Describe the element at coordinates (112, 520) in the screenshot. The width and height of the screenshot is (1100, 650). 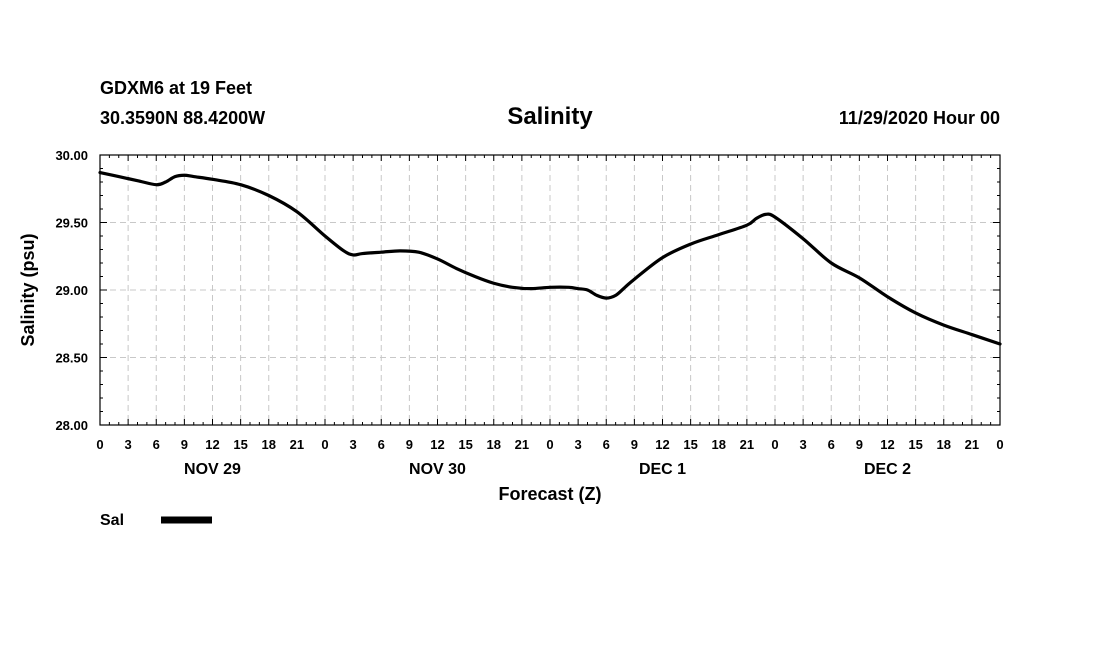
I see `legend-label-sal: Sal` at that location.